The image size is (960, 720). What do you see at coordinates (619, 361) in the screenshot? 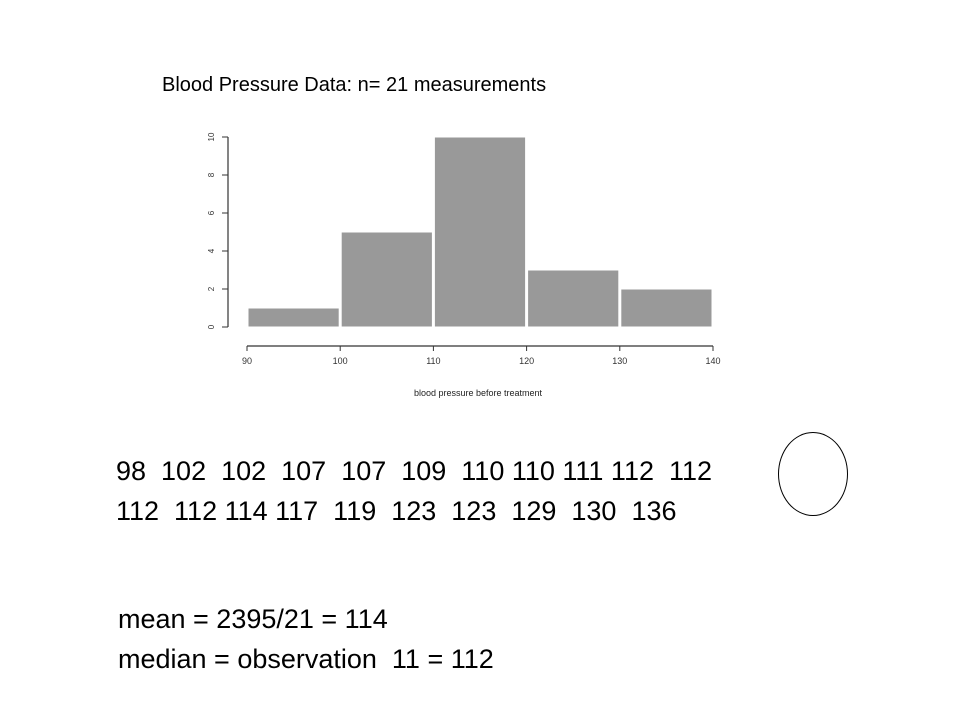
I see `x-tick-label: 130` at bounding box center [619, 361].